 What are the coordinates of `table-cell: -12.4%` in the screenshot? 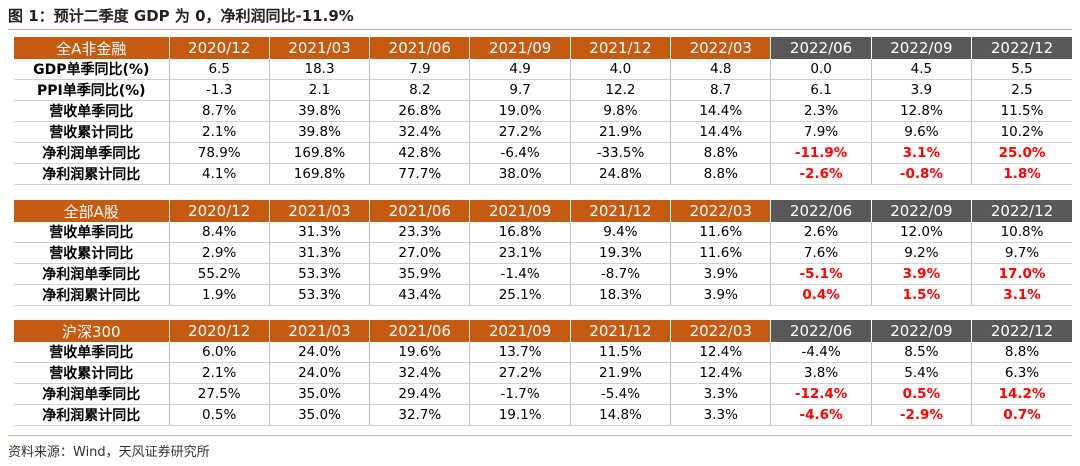 It's located at (821, 394).